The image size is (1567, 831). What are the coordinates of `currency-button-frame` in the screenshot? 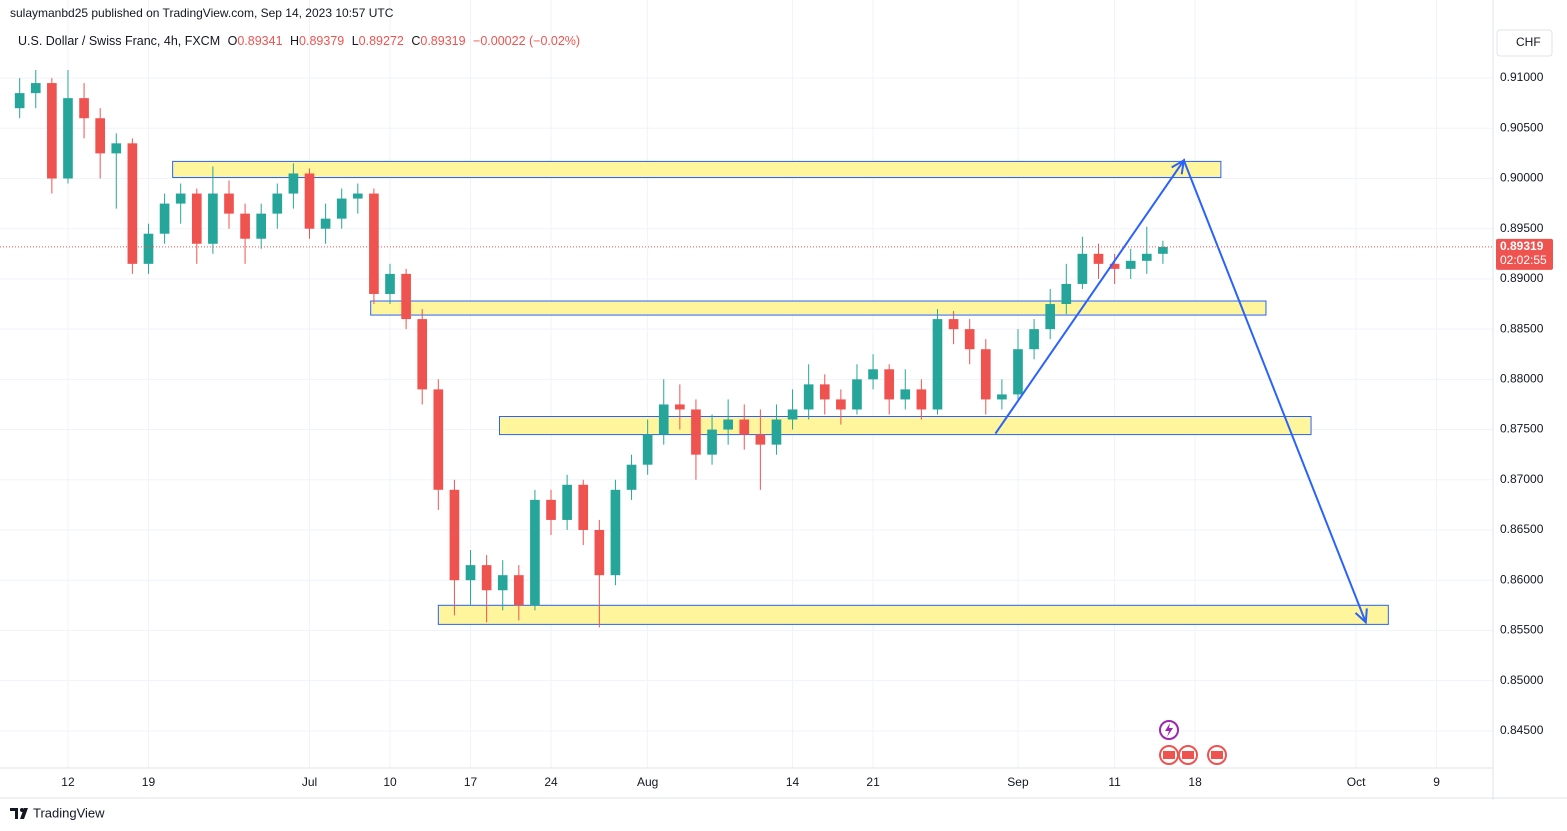 It's located at (1524, 43).